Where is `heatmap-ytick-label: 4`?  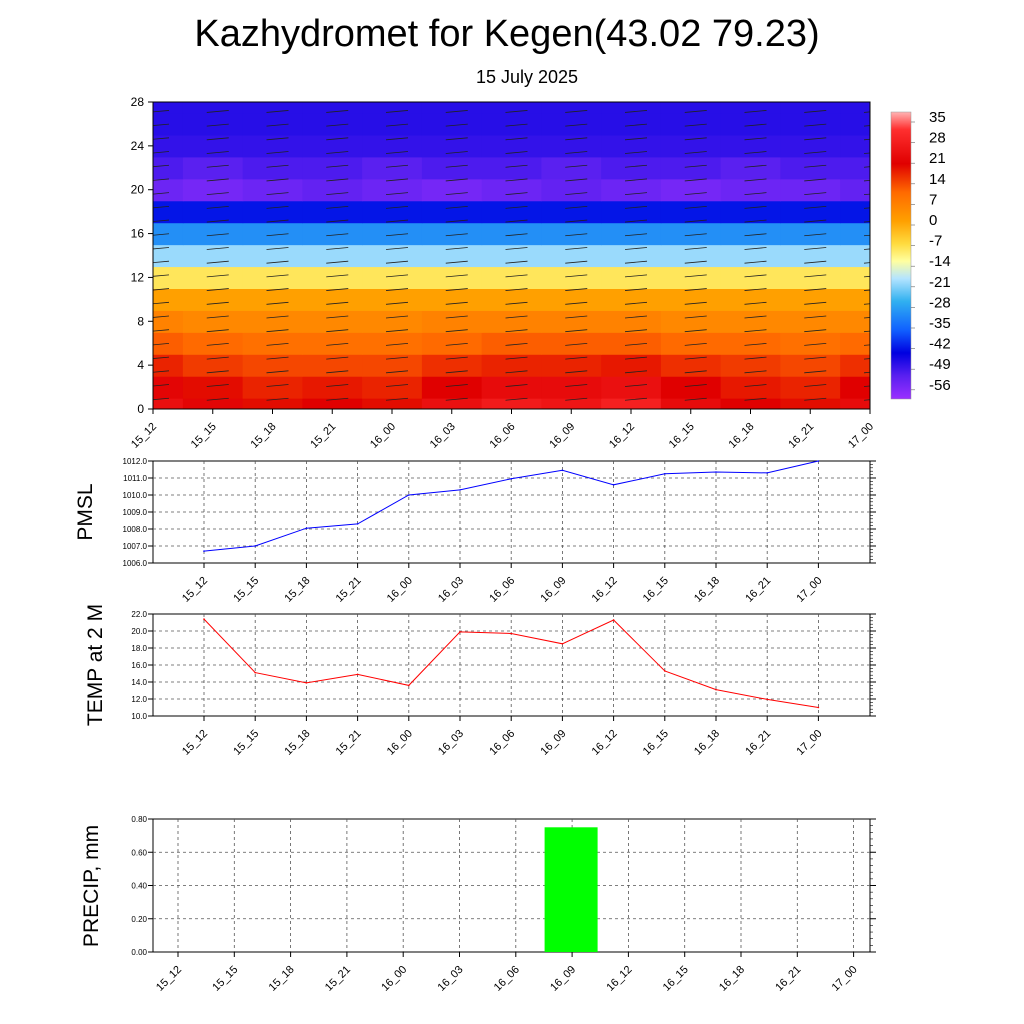
heatmap-ytick-label: 4 is located at coordinates (140, 365).